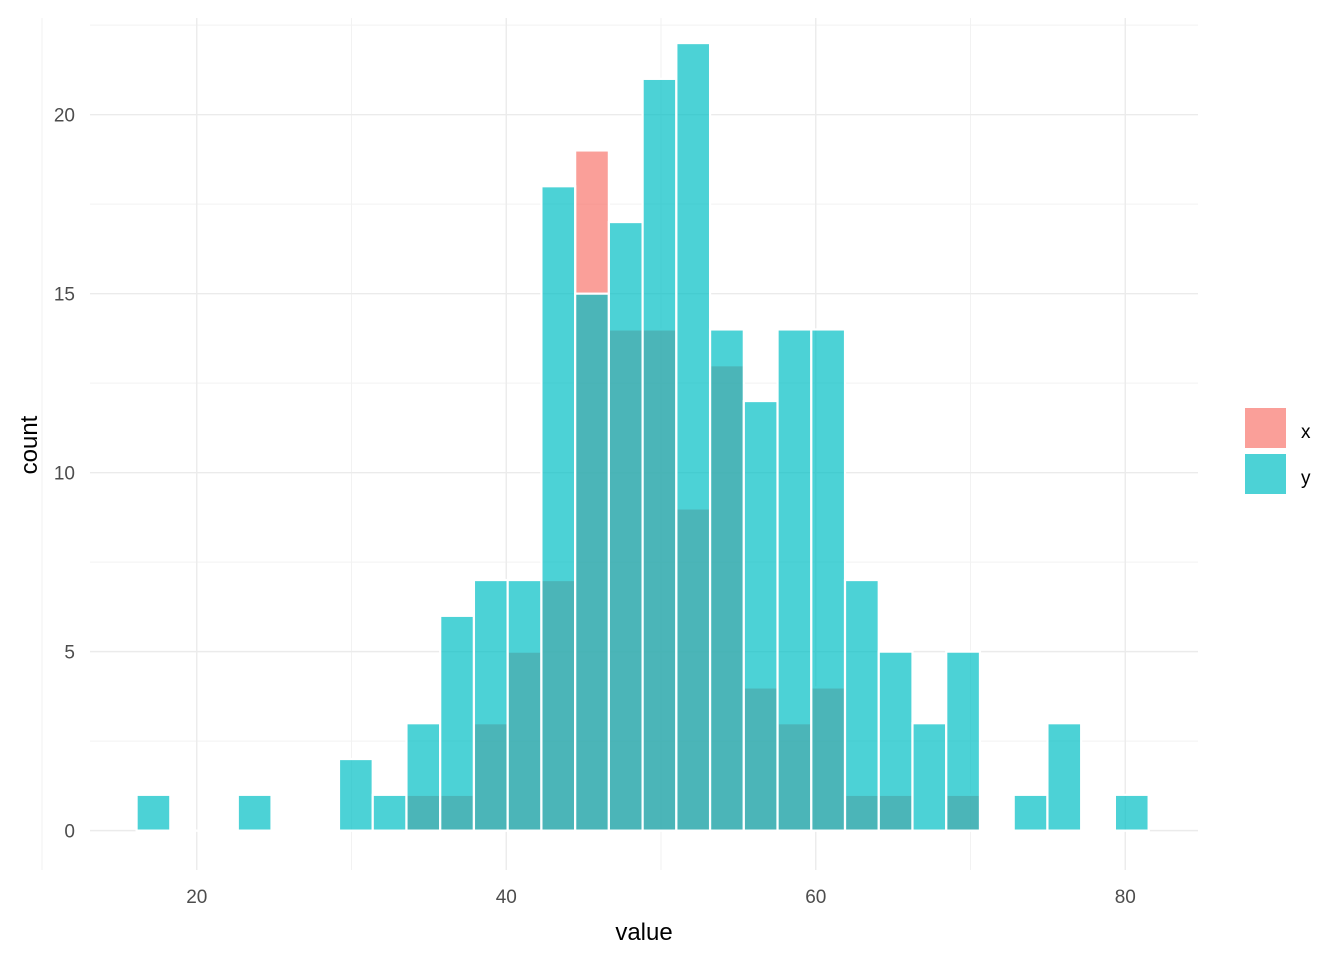 The width and height of the screenshot is (1344, 960). Describe the element at coordinates (815, 897) in the screenshot. I see `x-tick-label: 60` at that location.